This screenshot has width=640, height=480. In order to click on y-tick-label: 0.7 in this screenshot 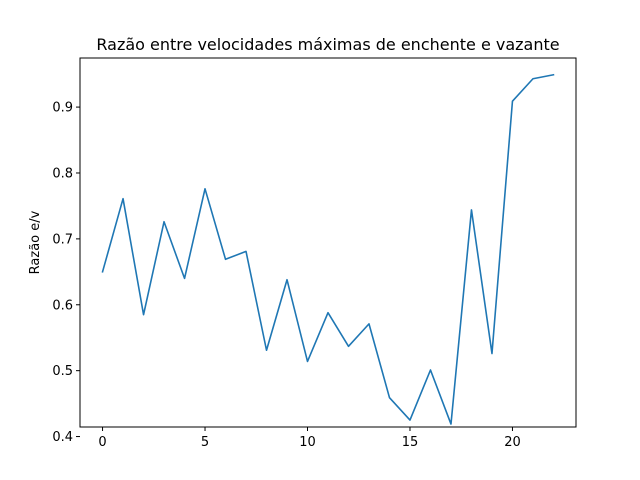, I will do `click(62, 239)`.